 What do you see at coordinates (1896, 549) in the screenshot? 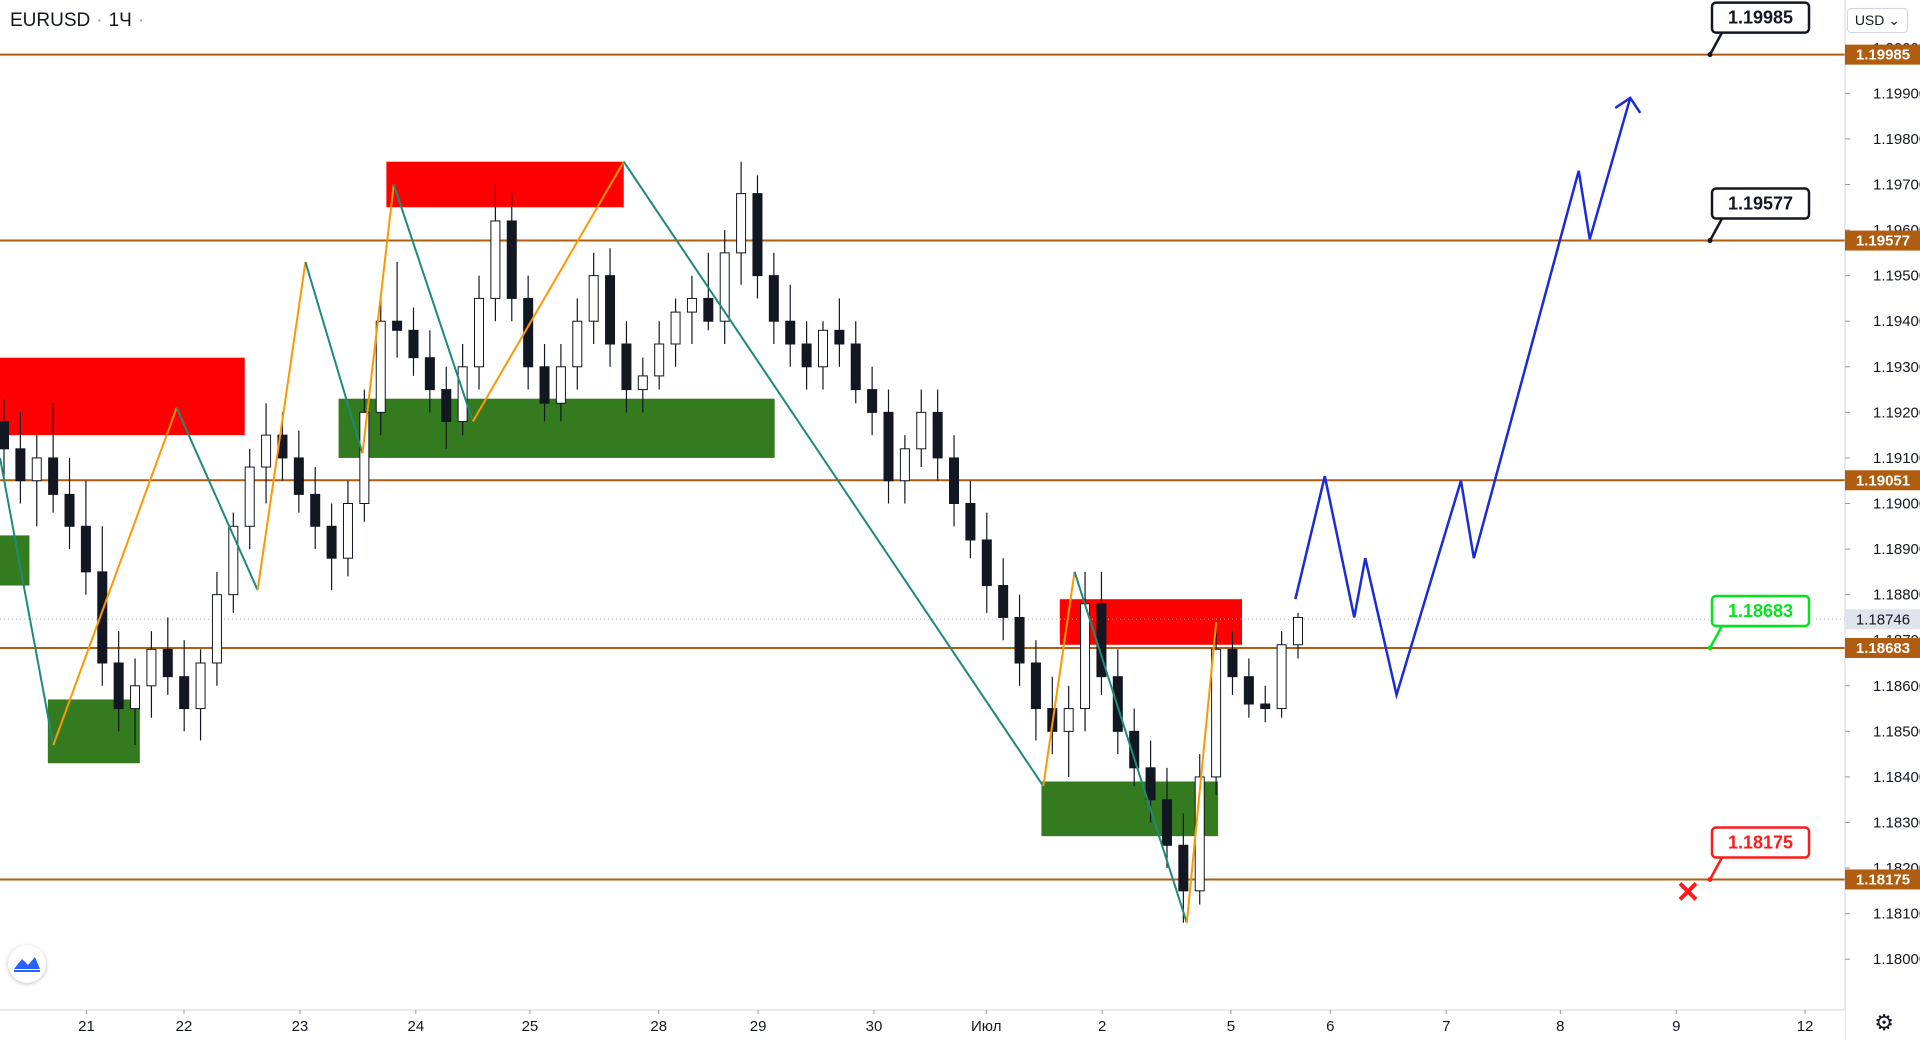
I see `price-tick-label: 1.18900` at bounding box center [1896, 549].